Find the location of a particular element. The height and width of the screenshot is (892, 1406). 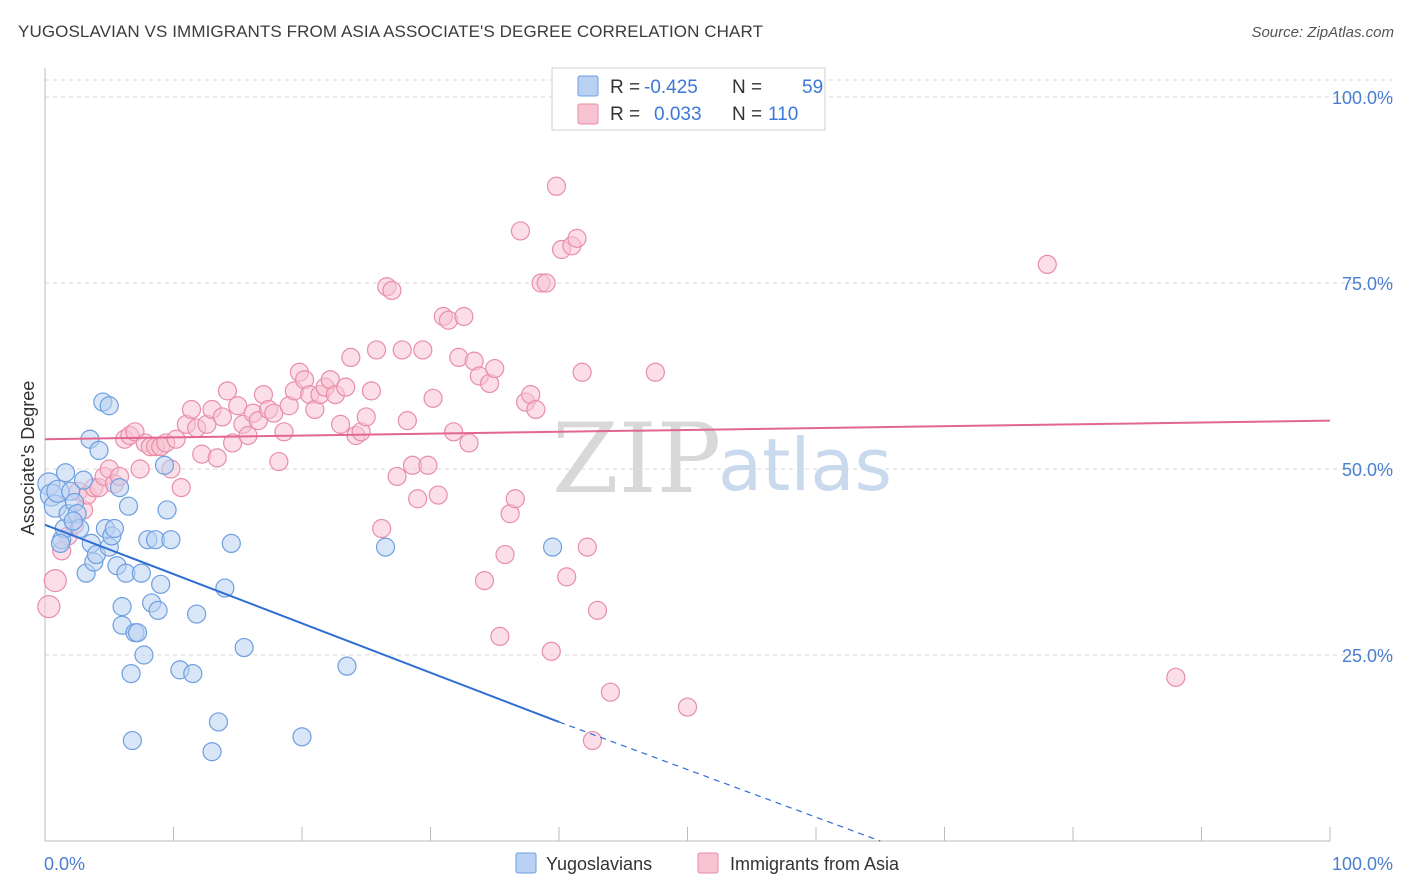

y-tick-label-100: 100.0% is located at coordinates (1362, 98).